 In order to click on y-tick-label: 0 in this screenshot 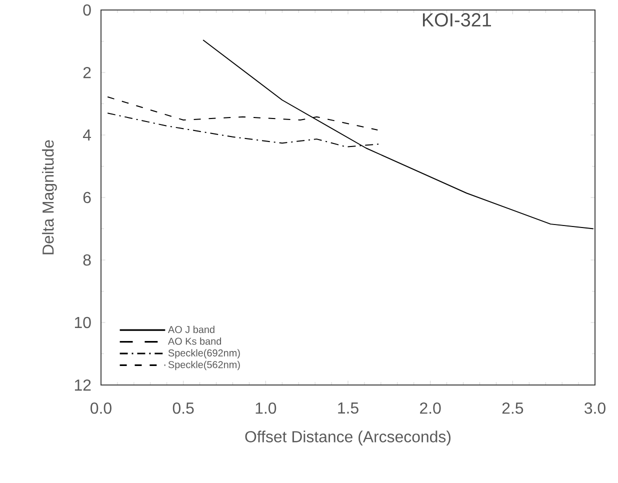, I will do `click(87, 10)`.